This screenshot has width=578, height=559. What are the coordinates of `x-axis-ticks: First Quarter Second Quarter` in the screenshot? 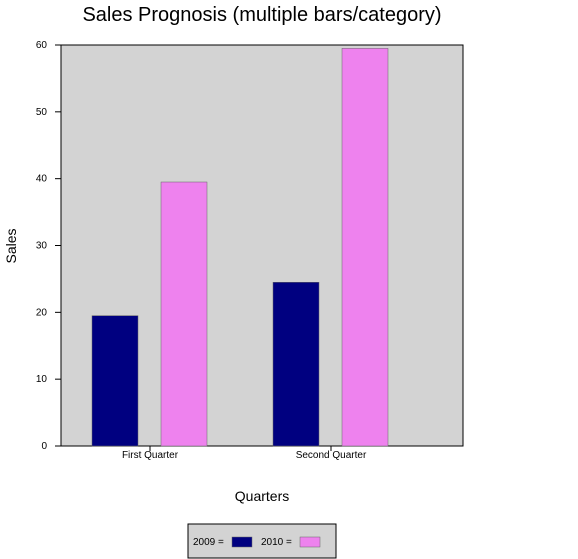 It's located at (244, 453).